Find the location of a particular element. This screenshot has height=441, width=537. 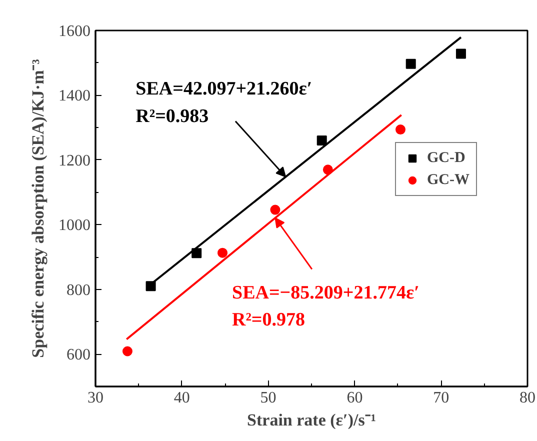

y-axis-title: Specific energy absorption (SEA)/KJ·m⁻³ is located at coordinates (38, 208).